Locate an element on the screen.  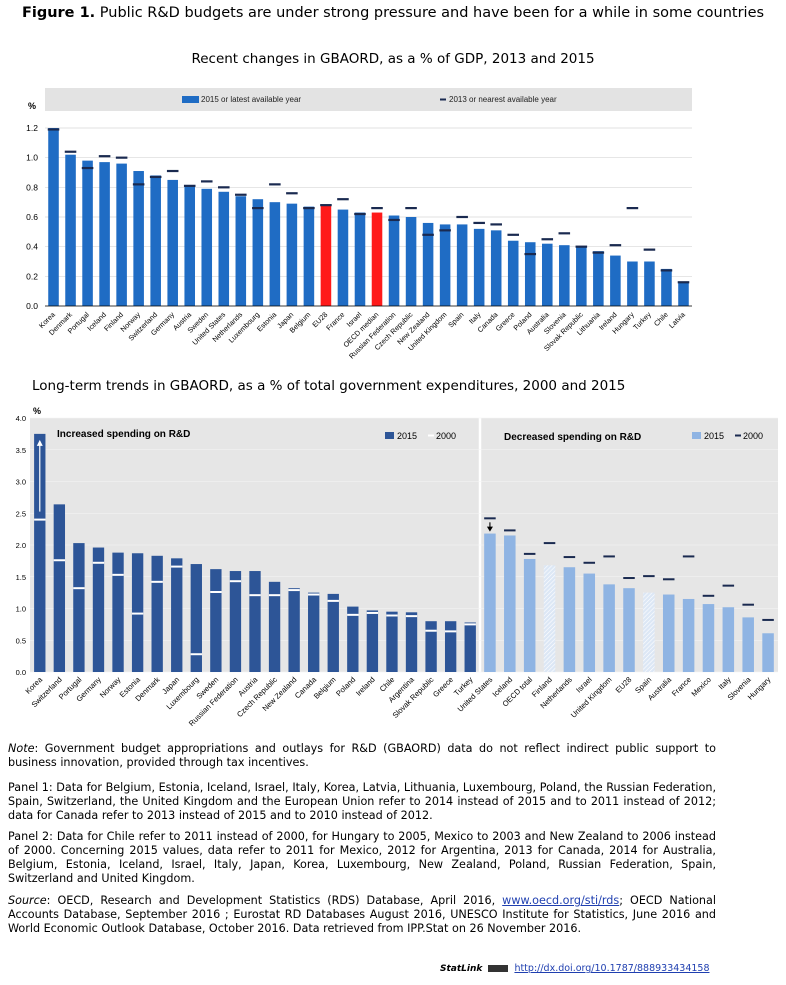
chart1-y-tick: 0.6 is located at coordinates (32, 217).